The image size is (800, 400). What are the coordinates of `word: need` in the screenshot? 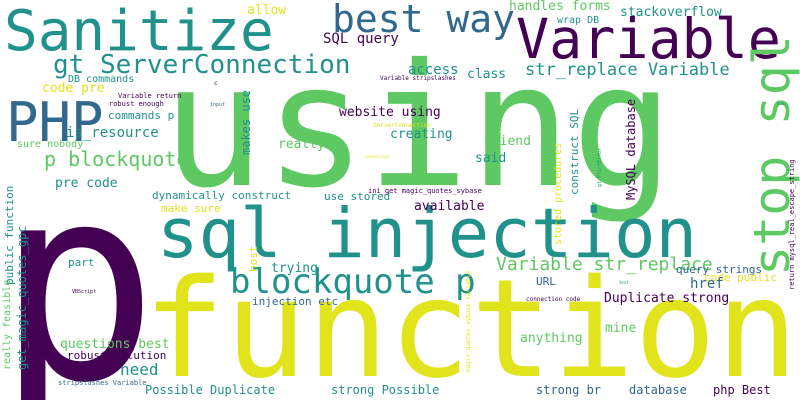 It's located at (139, 369).